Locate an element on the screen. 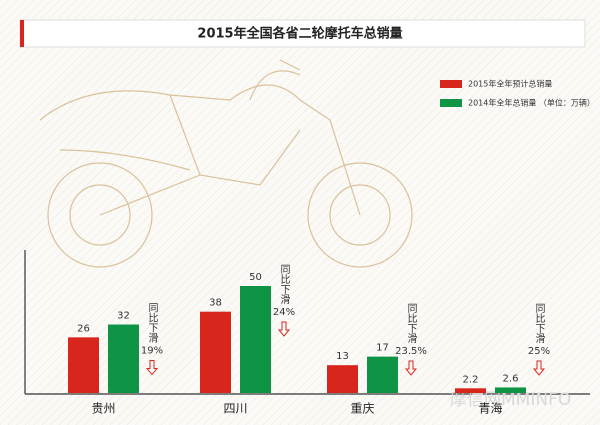  chart-title: 2015年全国各省二轮摩托车总销量 is located at coordinates (299, 34).